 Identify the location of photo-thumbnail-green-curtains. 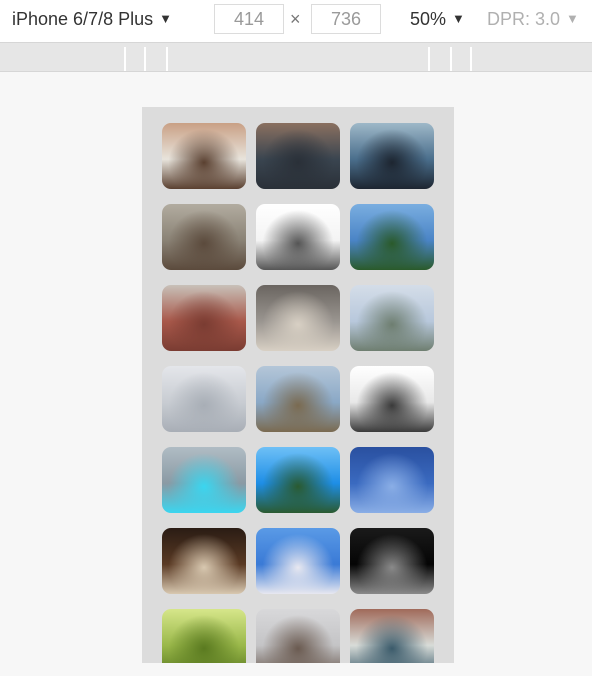
(204, 636).